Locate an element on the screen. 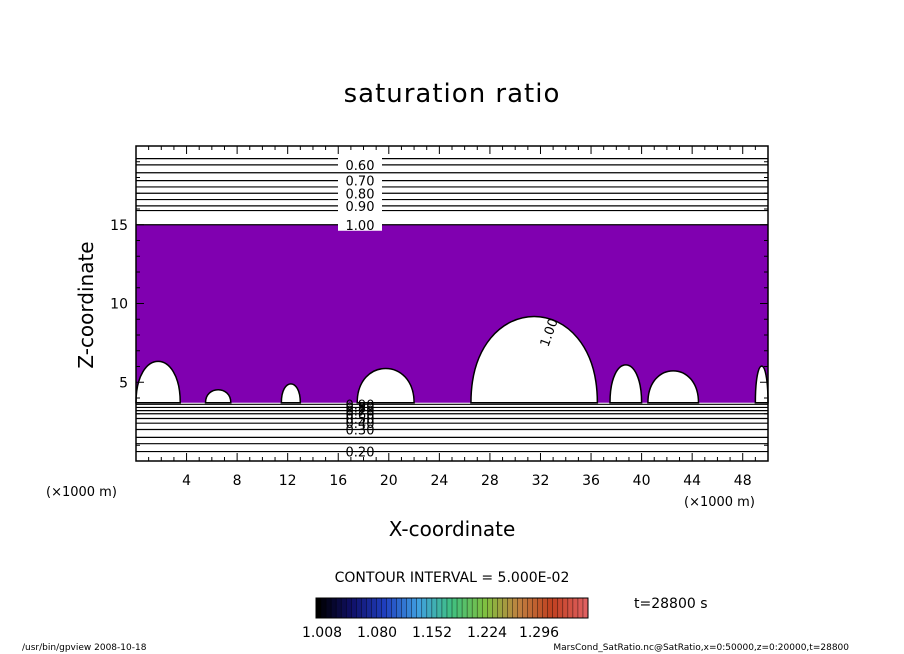 The height and width of the screenshot is (654, 904). x-tick-label-40: 40 is located at coordinates (642, 481).